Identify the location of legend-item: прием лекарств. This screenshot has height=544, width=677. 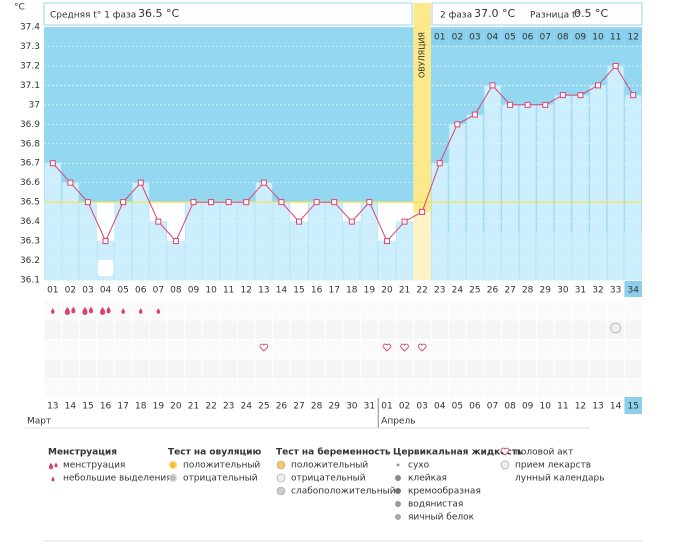
(553, 466).